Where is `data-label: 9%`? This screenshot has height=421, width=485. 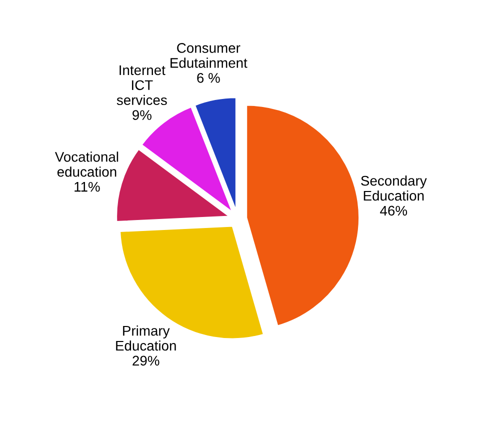
data-label: 9% is located at coordinates (142, 115).